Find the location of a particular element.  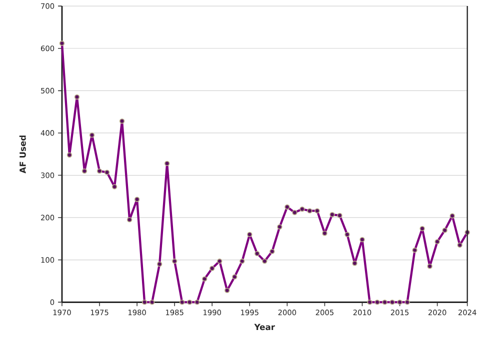

x-axis-title: Year is located at coordinates (265, 327).